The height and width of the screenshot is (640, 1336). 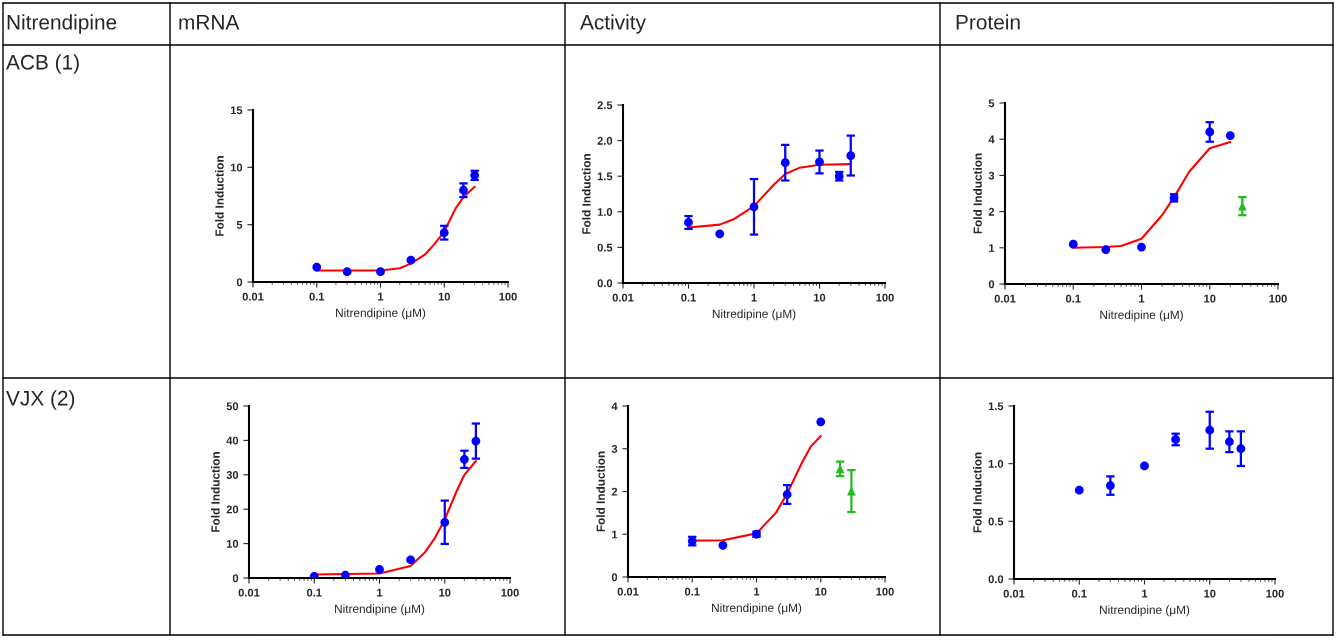 I want to click on y-tick-label: 15, so click(x=236, y=110).